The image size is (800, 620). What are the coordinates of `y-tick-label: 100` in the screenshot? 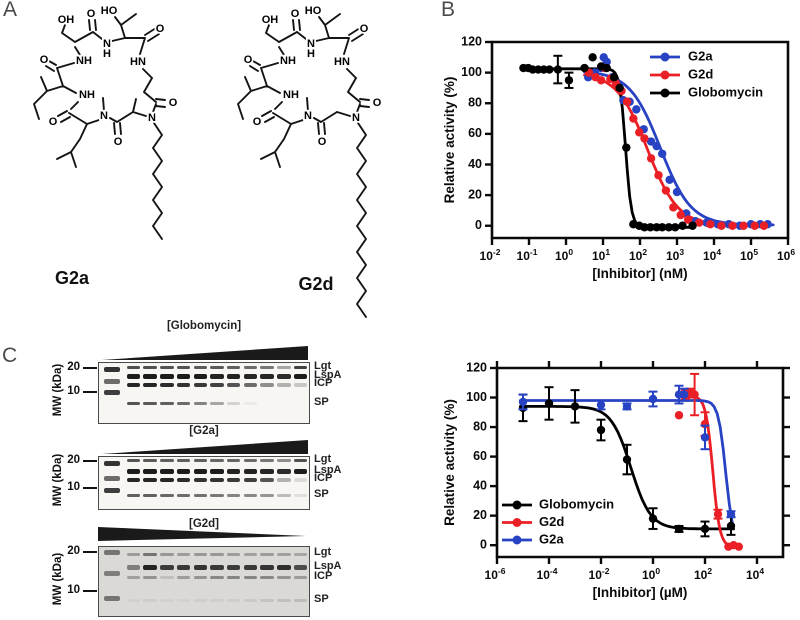 It's located at (476, 397).